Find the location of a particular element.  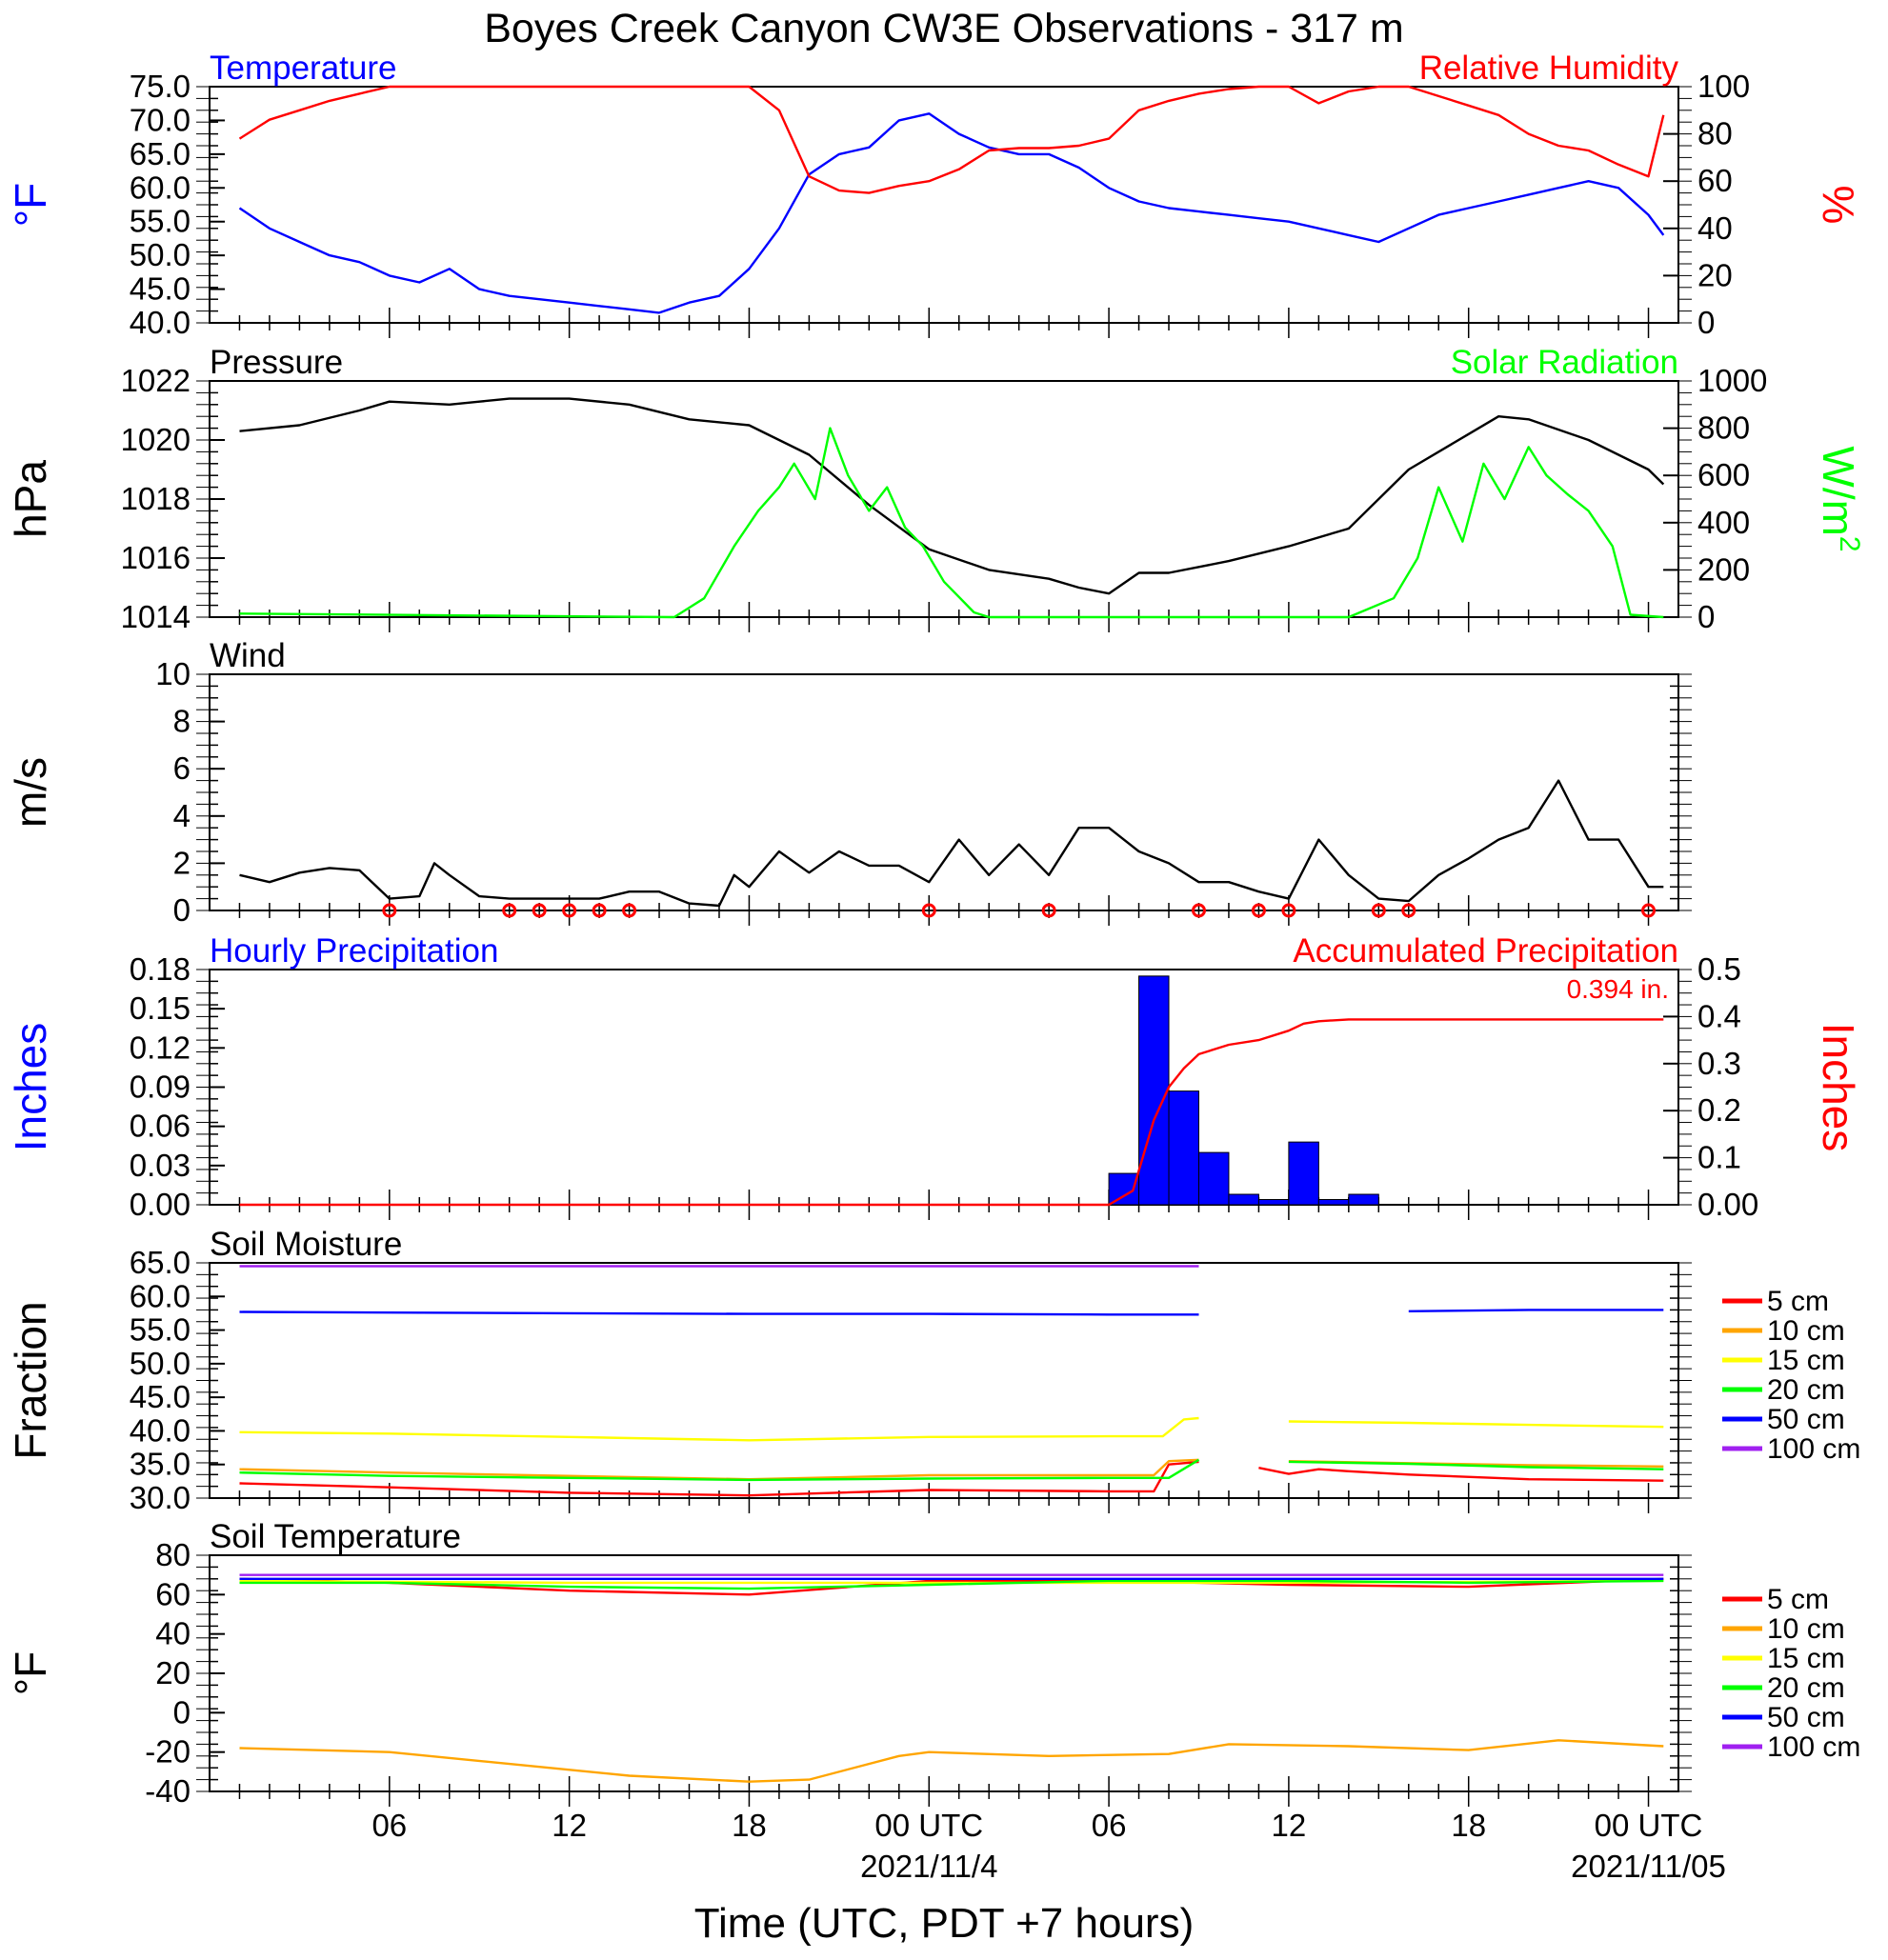

y2-tick-label: 80 is located at coordinates (1715, 133).